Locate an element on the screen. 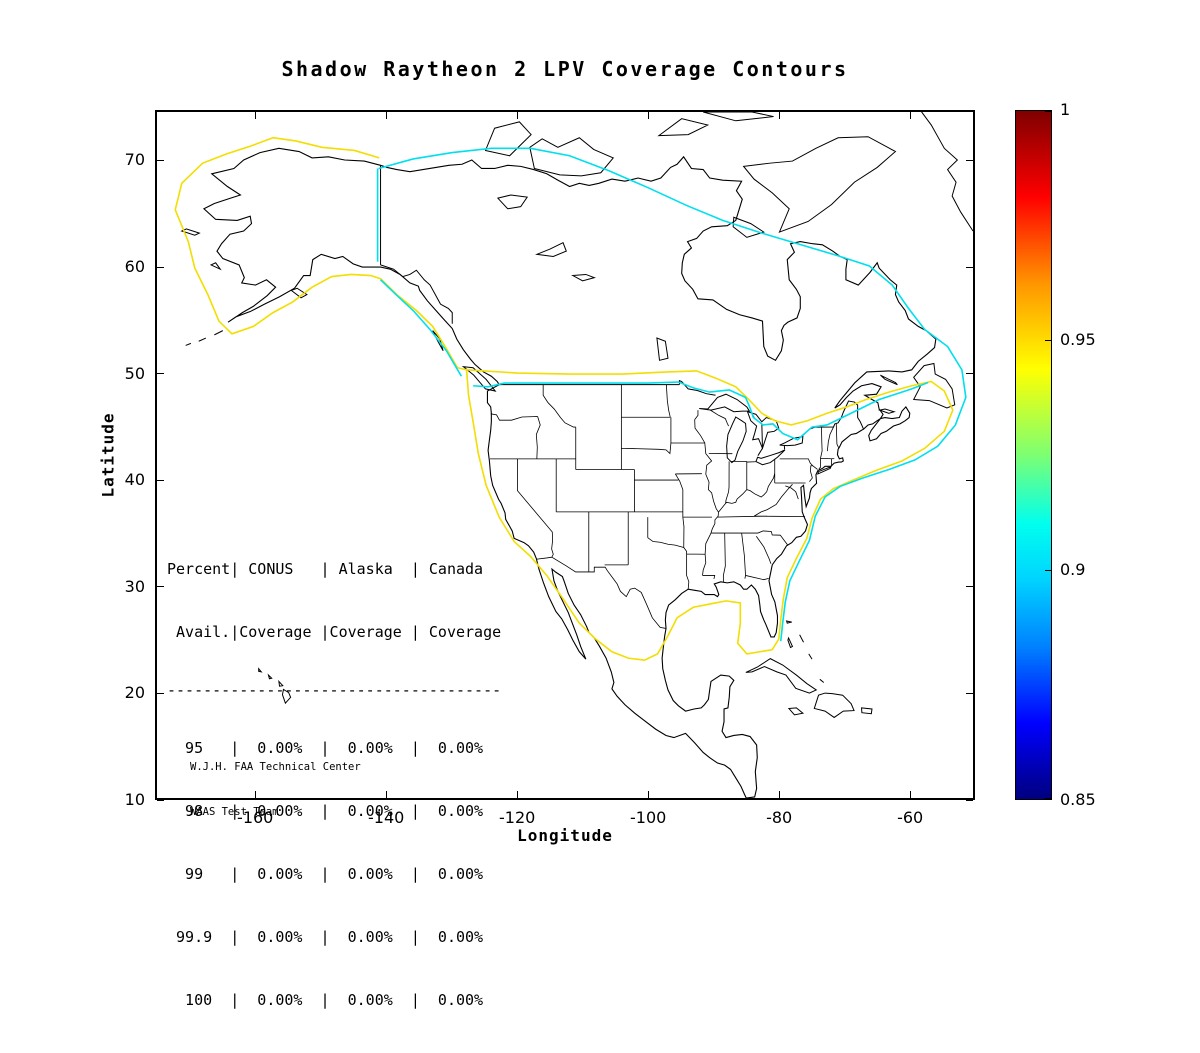 Image resolution: width=1200 pixels, height=1053 pixels. us-state-borders is located at coordinates (664, 507).